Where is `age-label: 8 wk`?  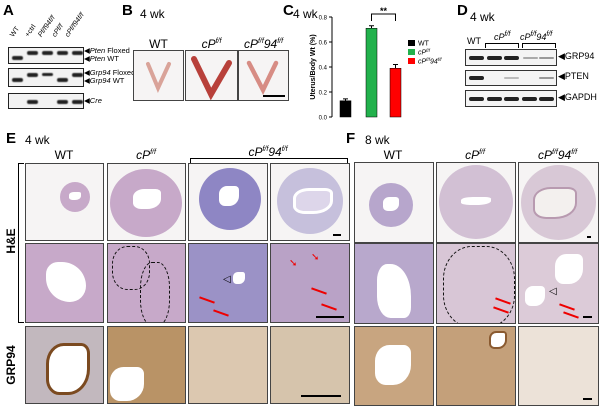 age-label: 8 wk is located at coordinates (377, 140).